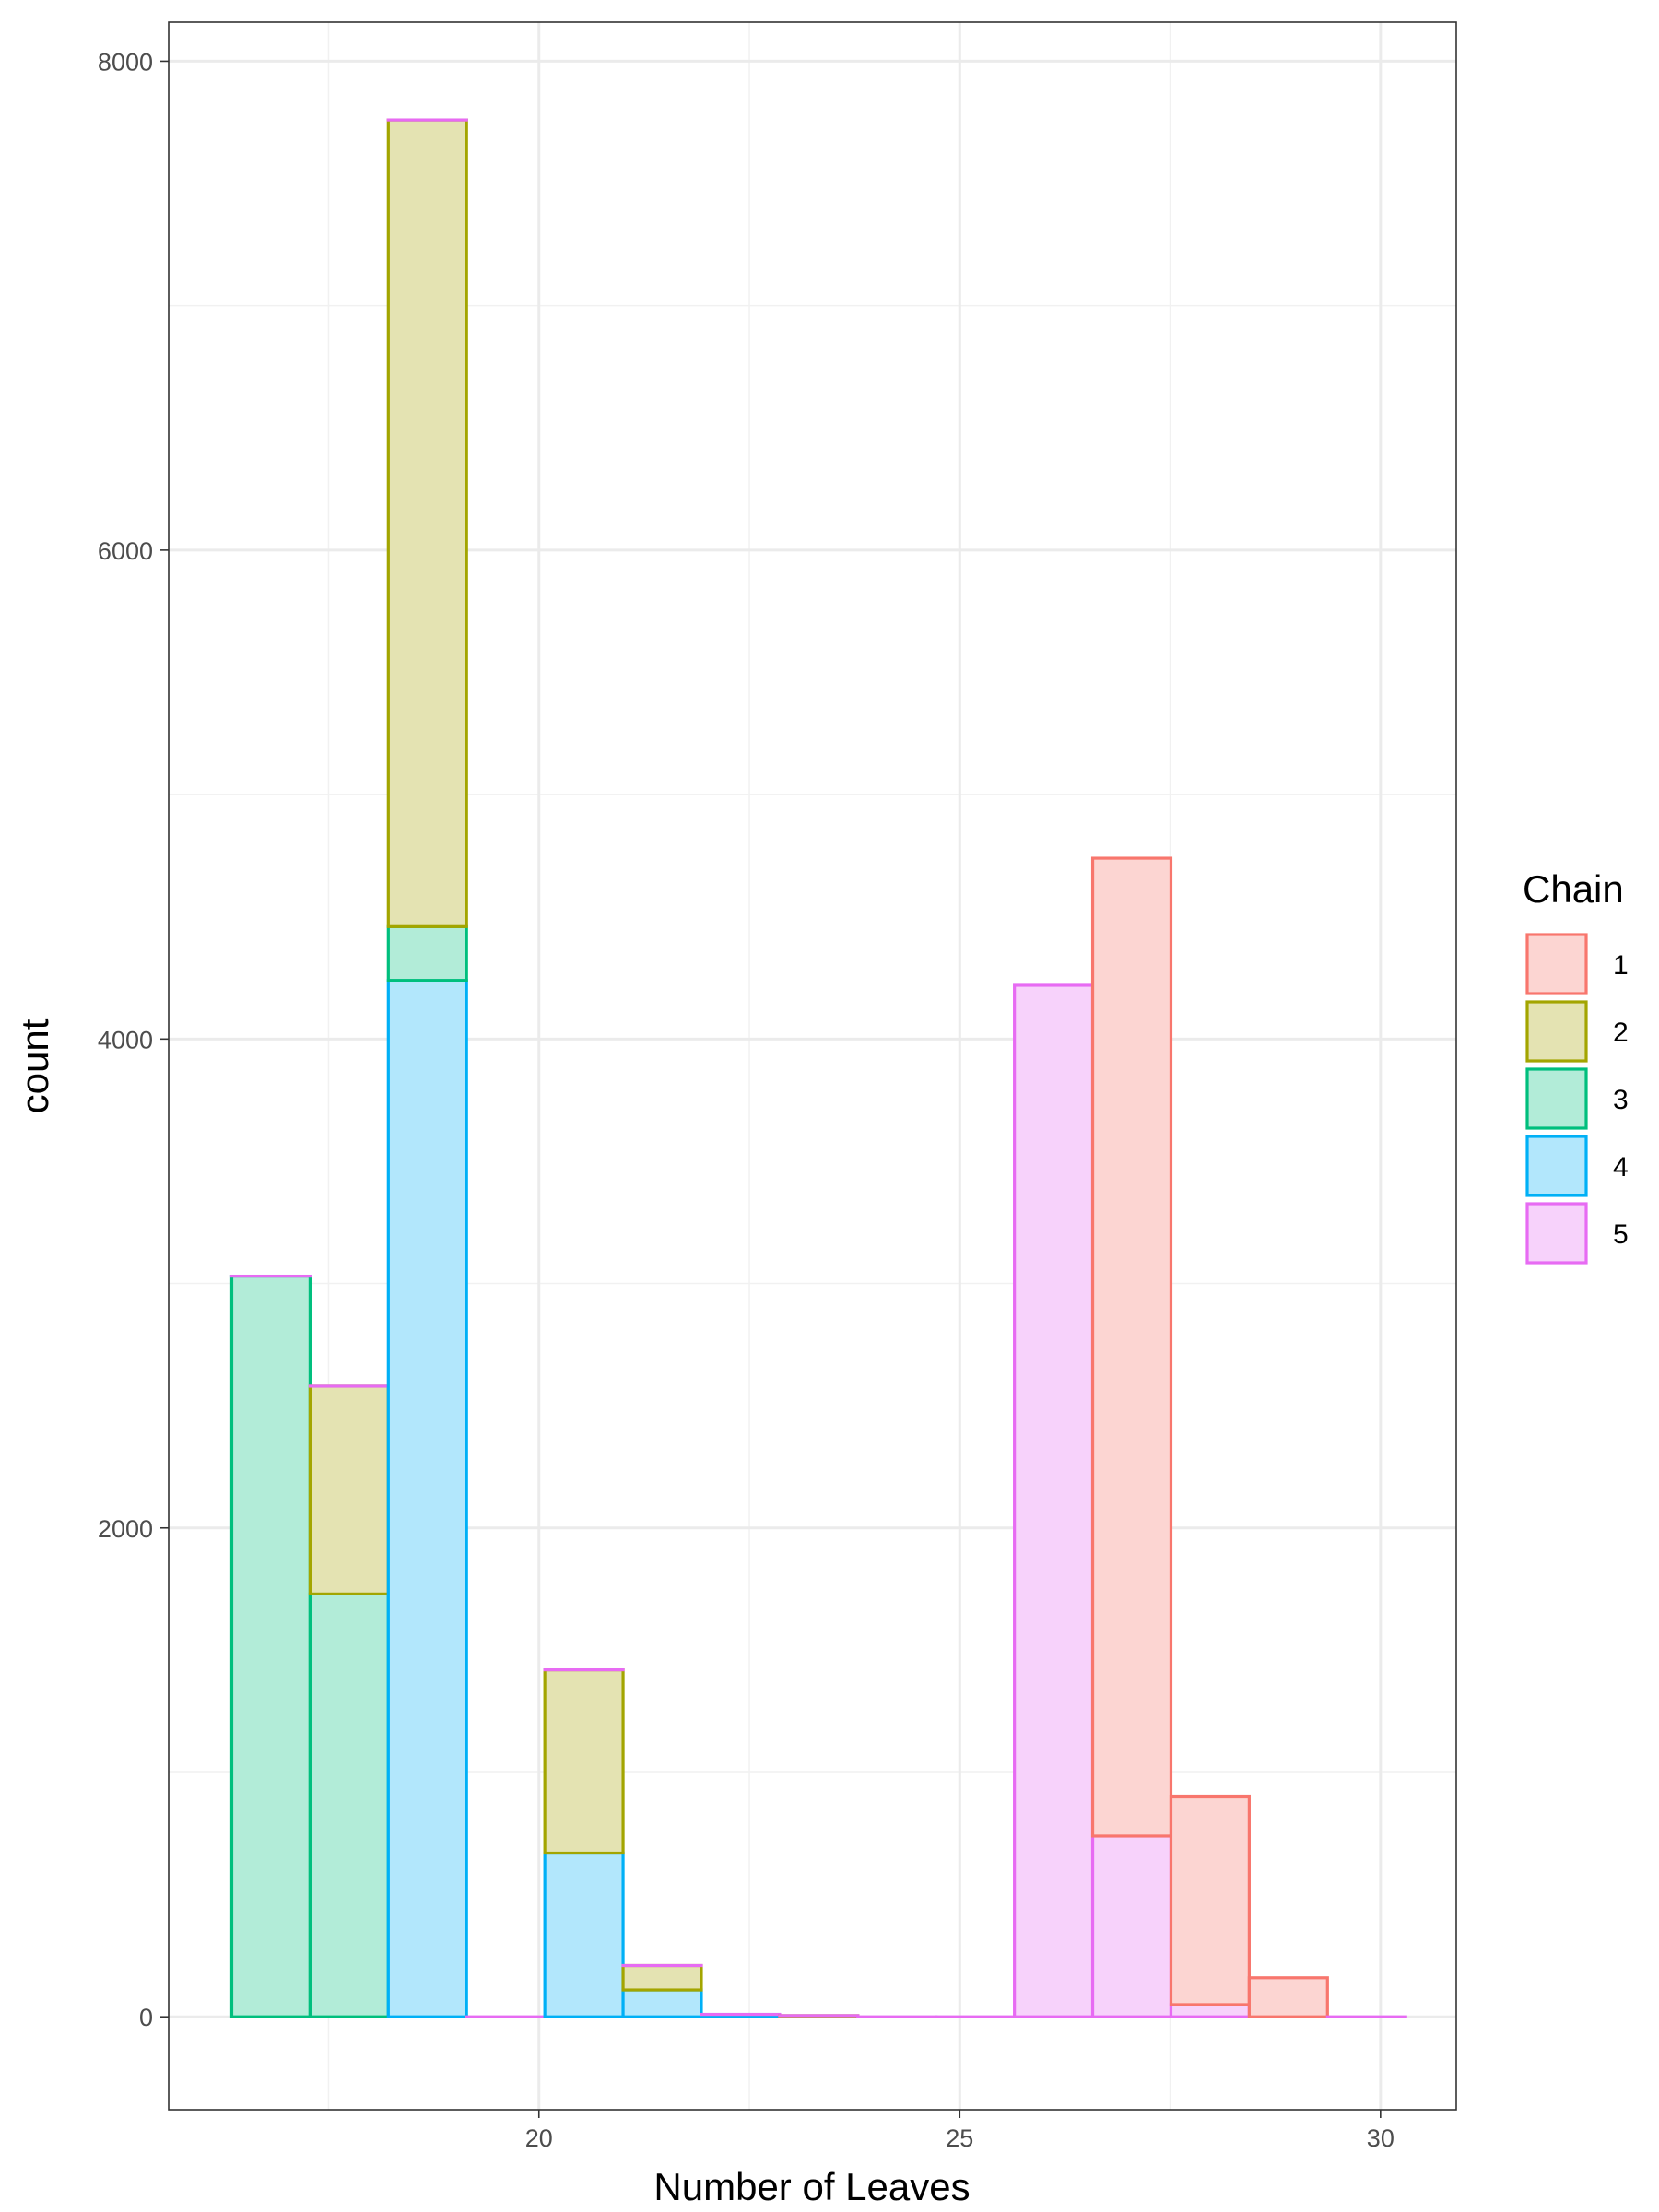  Describe the element at coordinates (125, 551) in the screenshot. I see `y-tick-label: 6000` at that location.